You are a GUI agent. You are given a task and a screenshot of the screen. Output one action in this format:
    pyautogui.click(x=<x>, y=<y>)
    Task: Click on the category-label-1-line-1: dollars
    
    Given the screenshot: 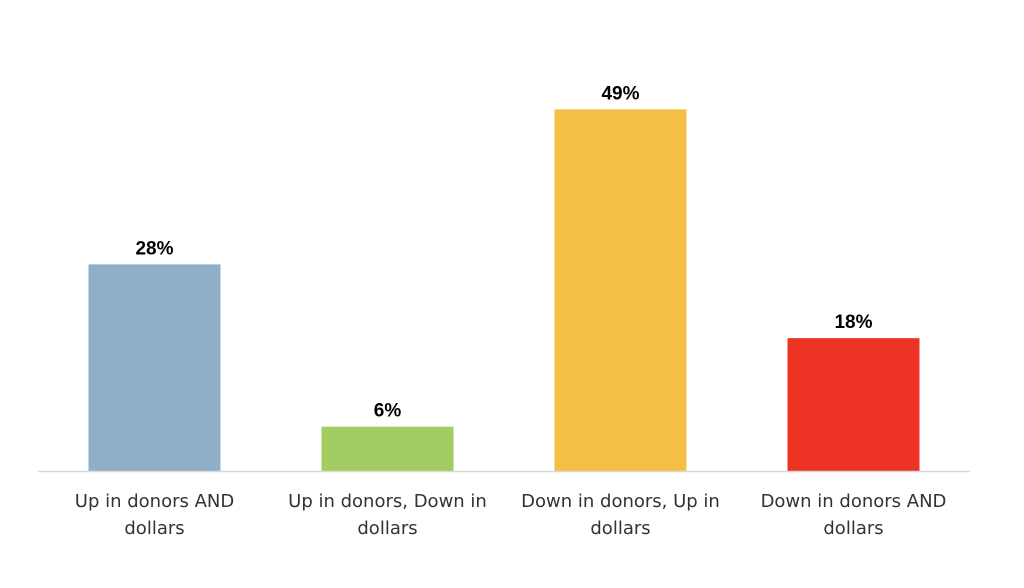 What is the action you would take?
    pyautogui.click(x=387, y=528)
    